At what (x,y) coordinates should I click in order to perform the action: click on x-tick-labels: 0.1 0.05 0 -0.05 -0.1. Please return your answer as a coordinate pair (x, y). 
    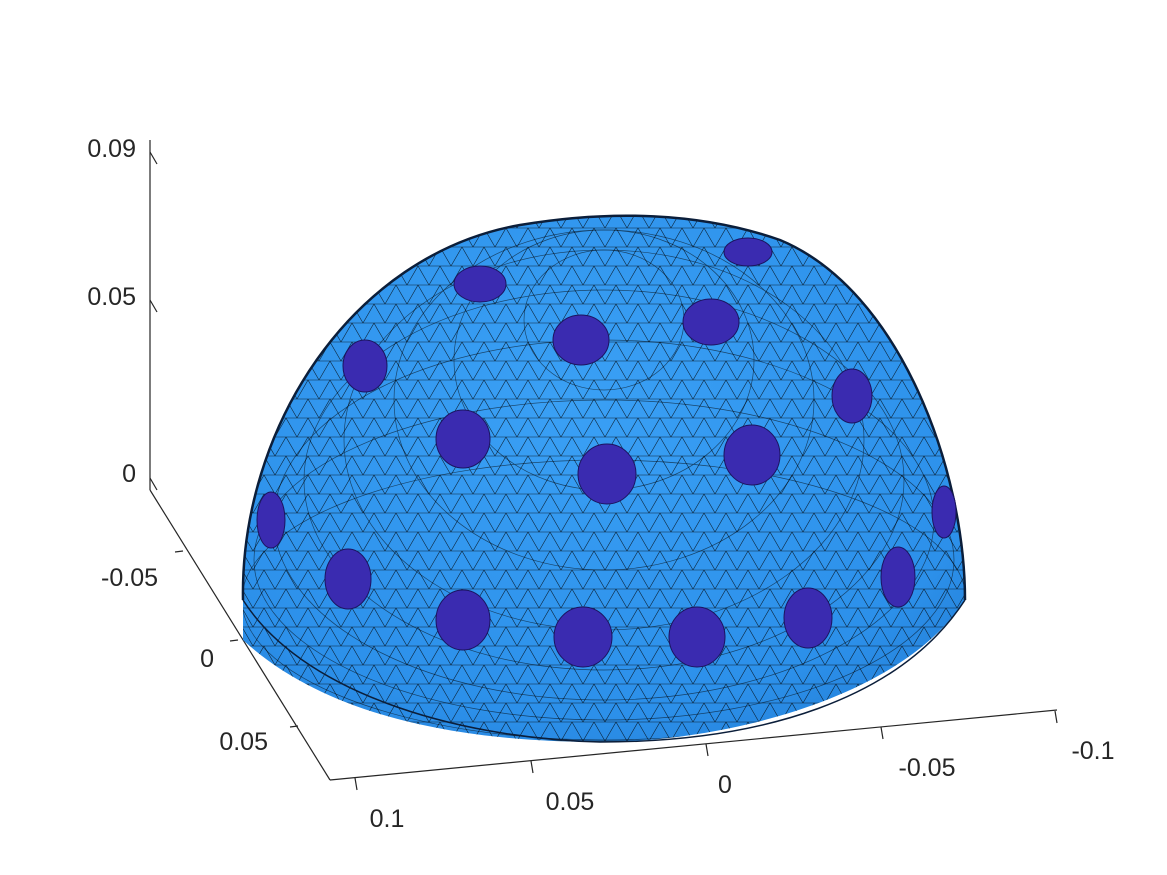
    Looking at the image, I should click on (742, 785).